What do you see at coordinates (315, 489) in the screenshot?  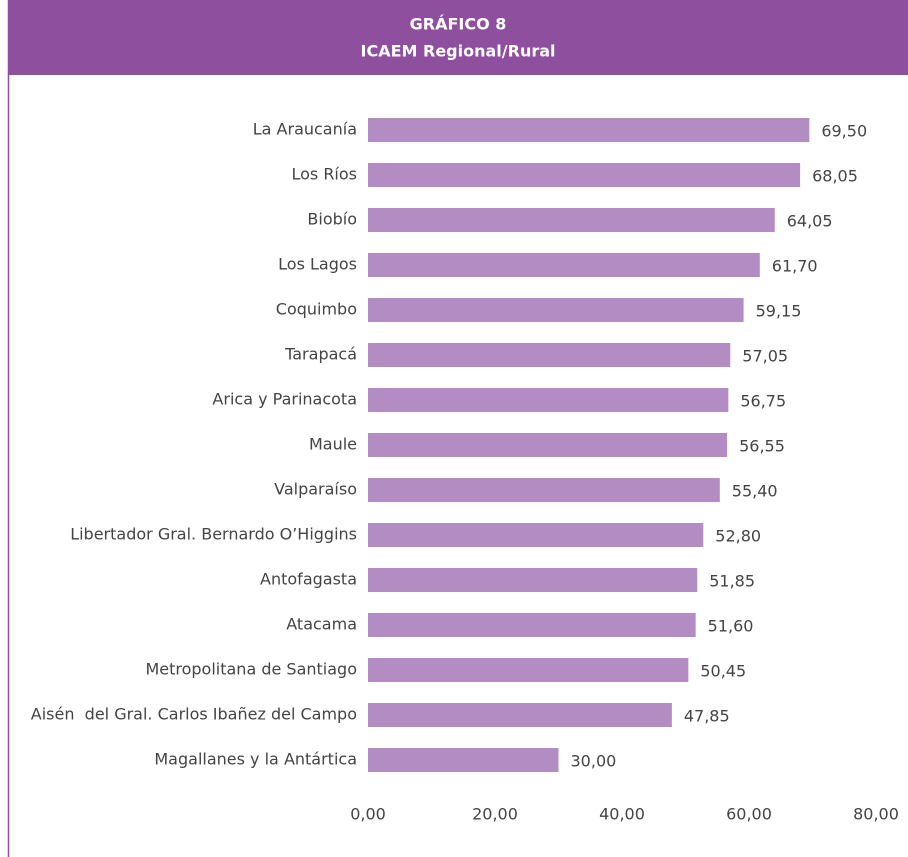 I see `y-tick-label: Valparaíso` at bounding box center [315, 489].